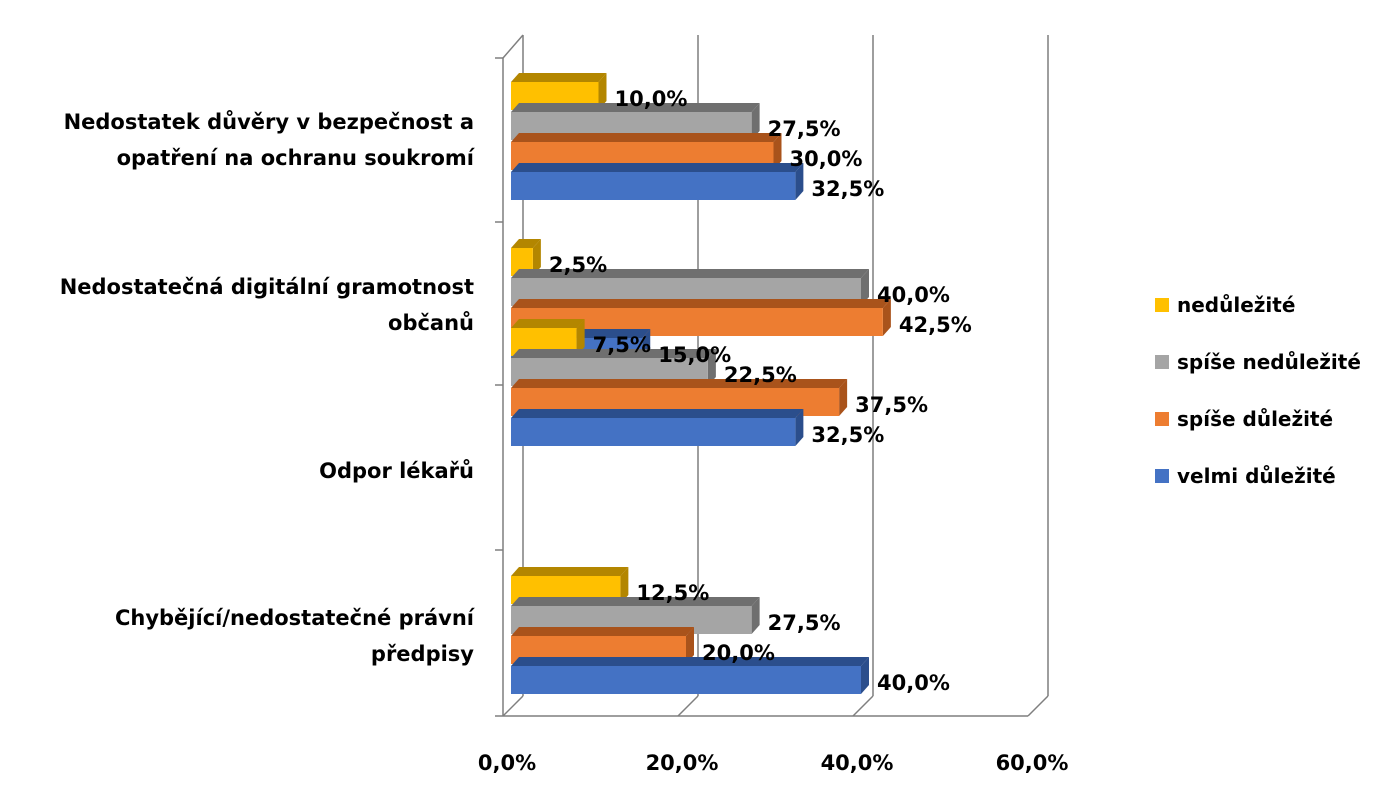 The width and height of the screenshot is (1400, 800). What do you see at coordinates (682, 763) in the screenshot?
I see `x-tick-label: 20,0%` at bounding box center [682, 763].